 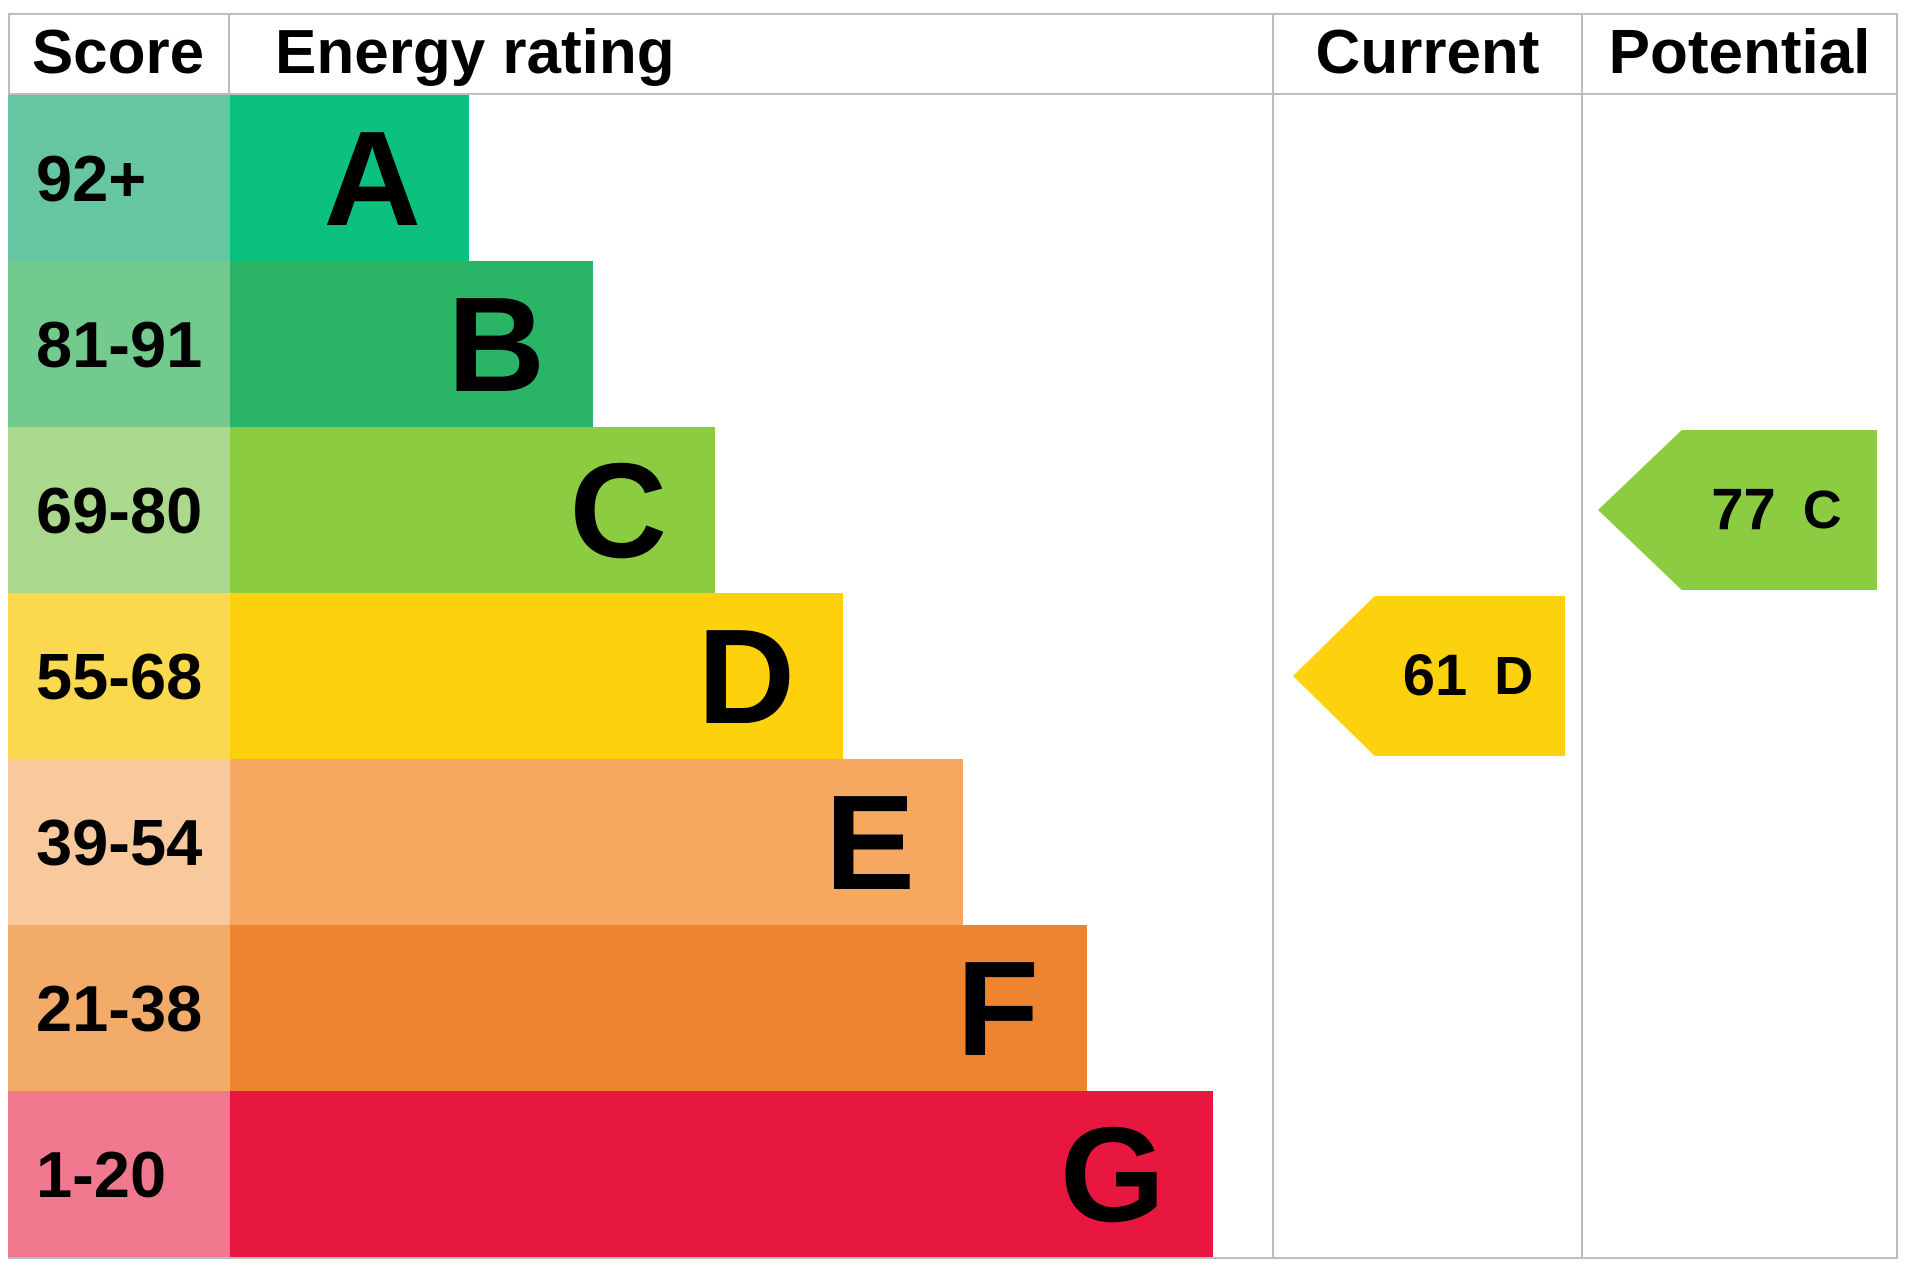 I want to click on band-letter: D, so click(x=746, y=676).